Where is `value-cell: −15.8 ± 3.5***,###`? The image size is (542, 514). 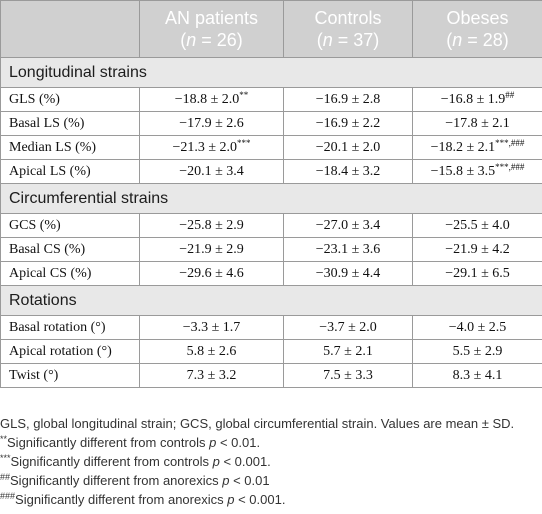
value-cell: −15.8 ± 3.5***,### is located at coordinates (477, 171).